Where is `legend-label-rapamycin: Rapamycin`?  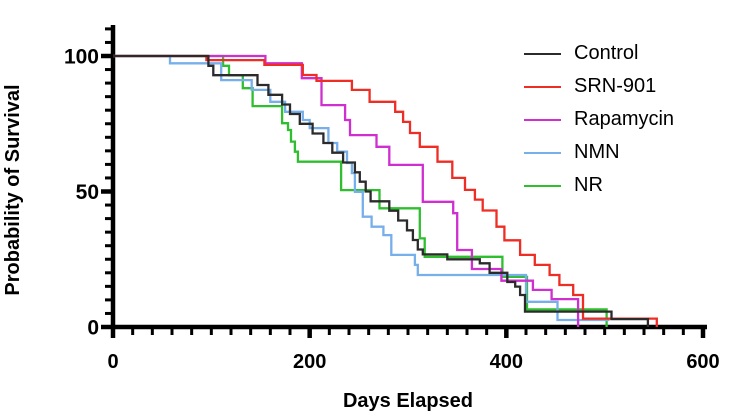 legend-label-rapamycin: Rapamycin is located at coordinates (624, 119).